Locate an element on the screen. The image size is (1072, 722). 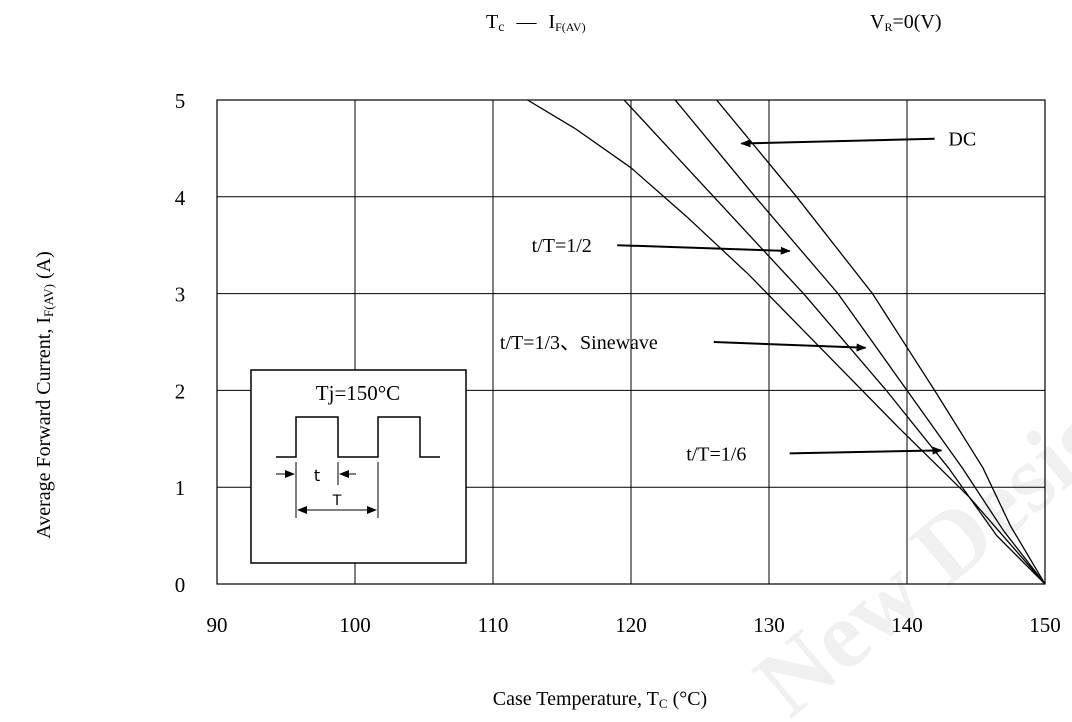
x-tick-label: 120 is located at coordinates (631, 625).